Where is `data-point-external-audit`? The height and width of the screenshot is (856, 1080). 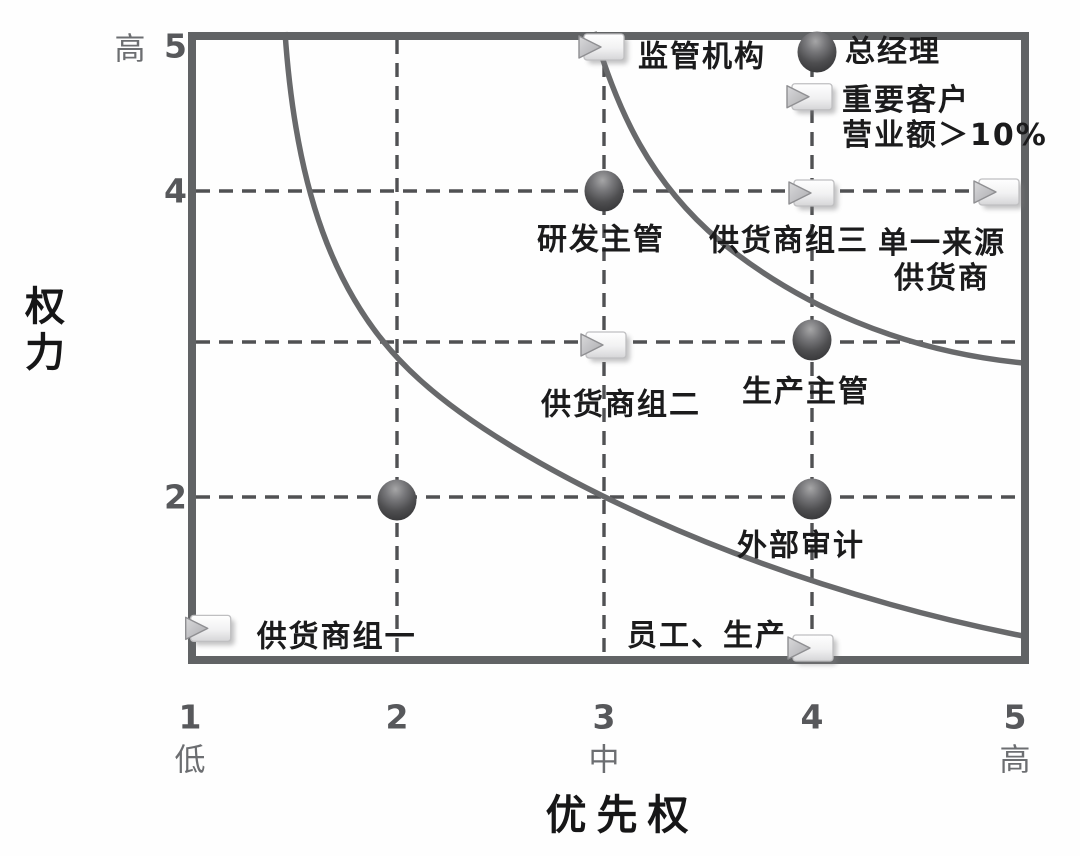
data-point-external-audit is located at coordinates (812, 499).